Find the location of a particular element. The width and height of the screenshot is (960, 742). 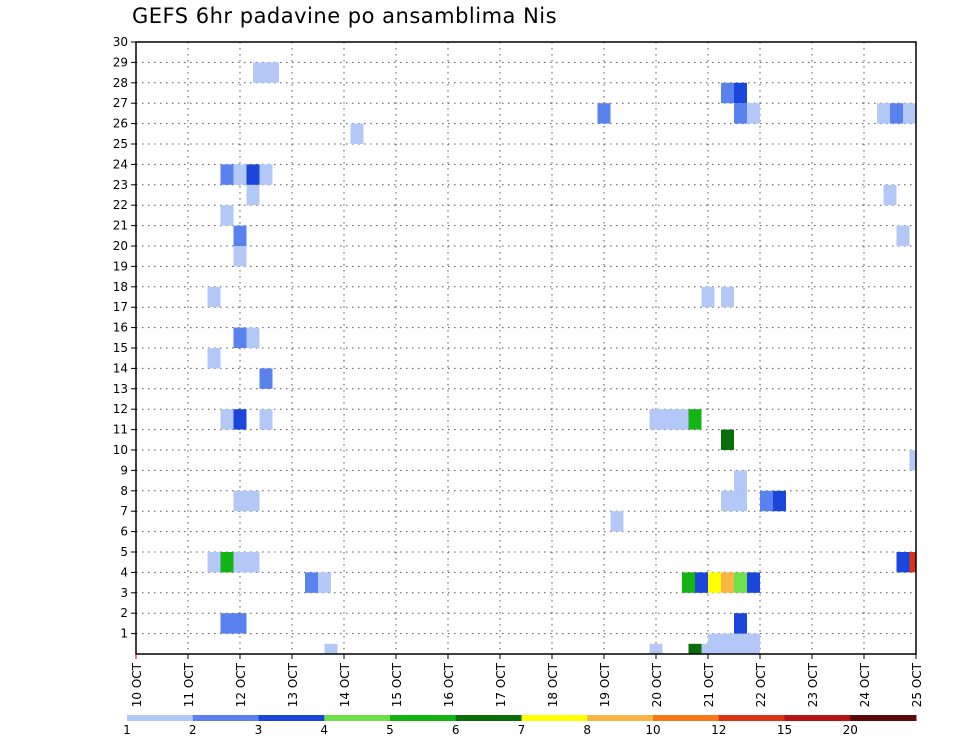

y-tick-label: 1 is located at coordinates (124, 634).